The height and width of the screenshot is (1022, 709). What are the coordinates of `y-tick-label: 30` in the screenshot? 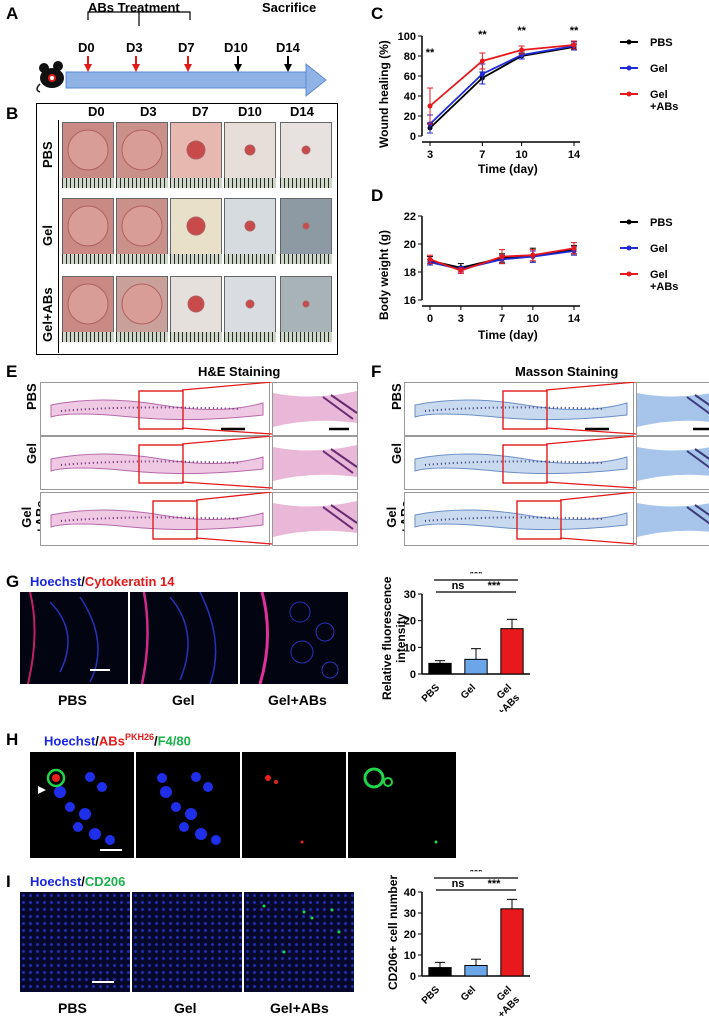 It's located at (410, 914).